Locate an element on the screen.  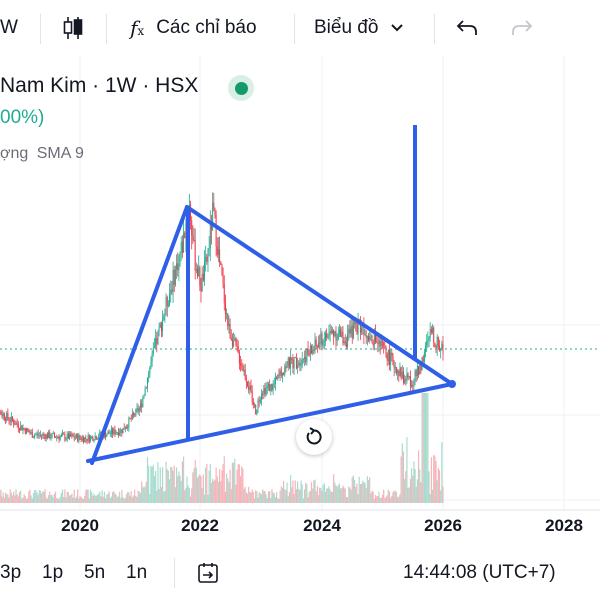
indicators-button: fx Các chỉ báo is located at coordinates (193, 28).